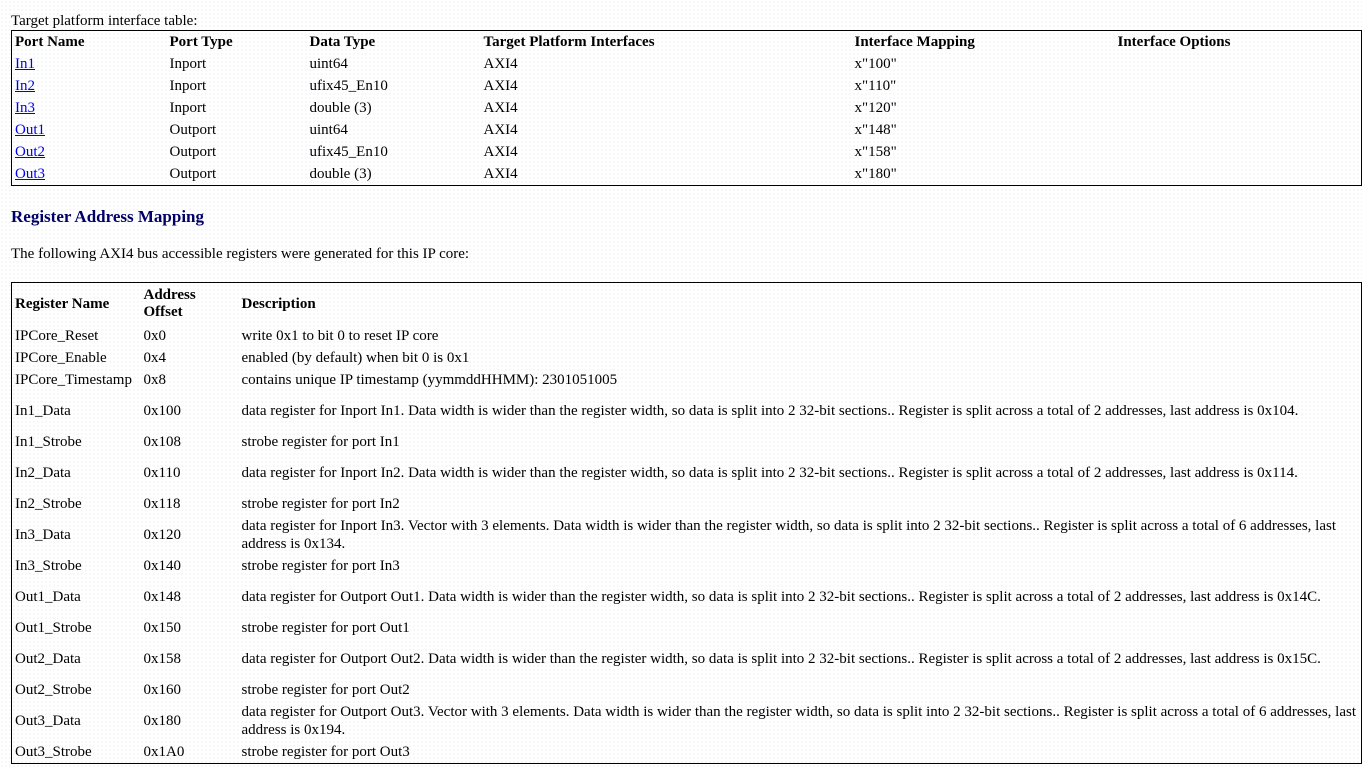 Image resolution: width=1362 pixels, height=769 pixels. I want to click on table-cell: 0x140, so click(162, 566).